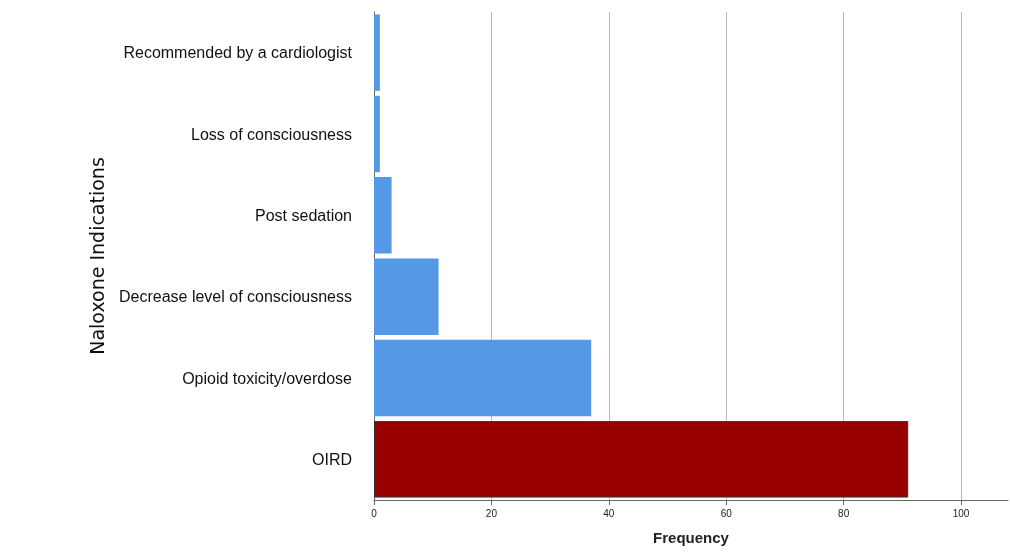  I want to click on y-tick-label: Decrease level of consciousness, so click(235, 297).